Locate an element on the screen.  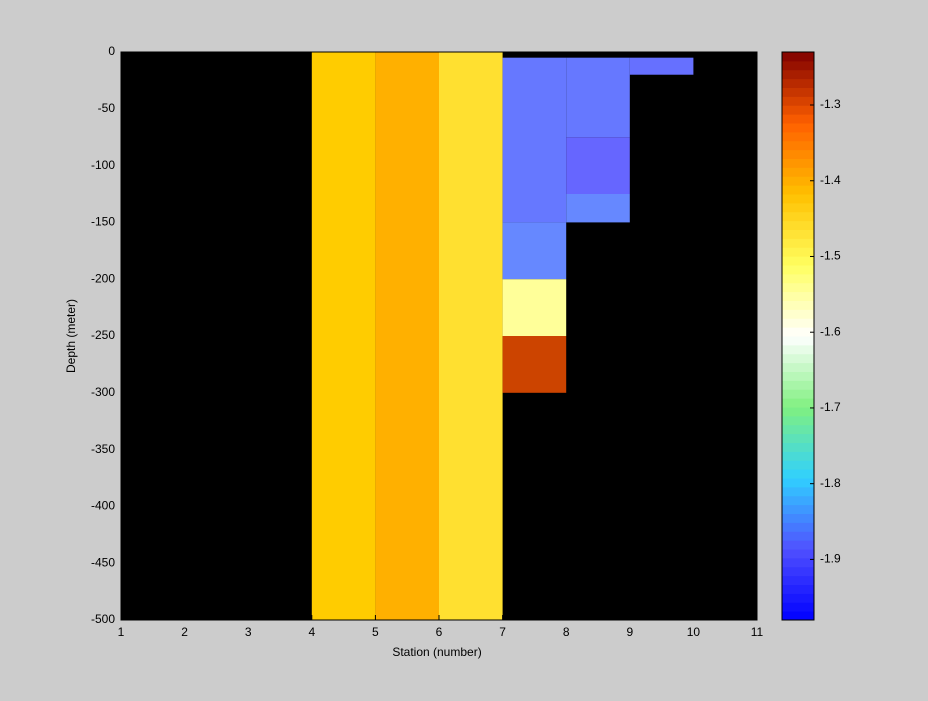
y-axis-label: Depth (meter) is located at coordinates (71, 336).